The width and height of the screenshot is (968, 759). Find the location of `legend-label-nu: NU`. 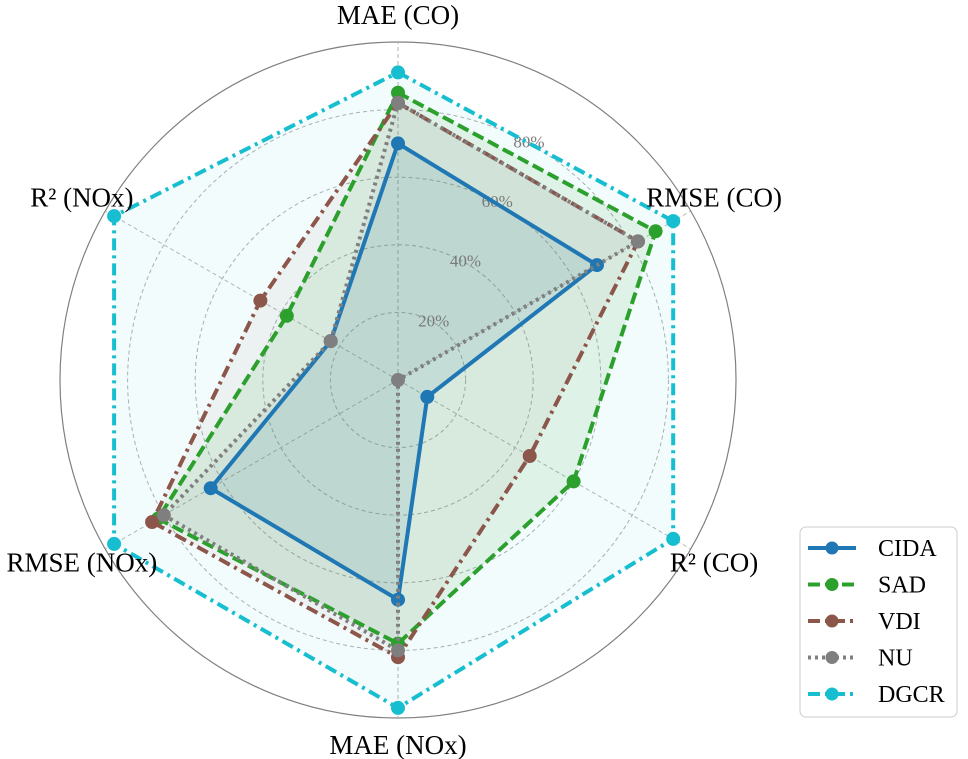

legend-label-nu: NU is located at coordinates (895, 659).